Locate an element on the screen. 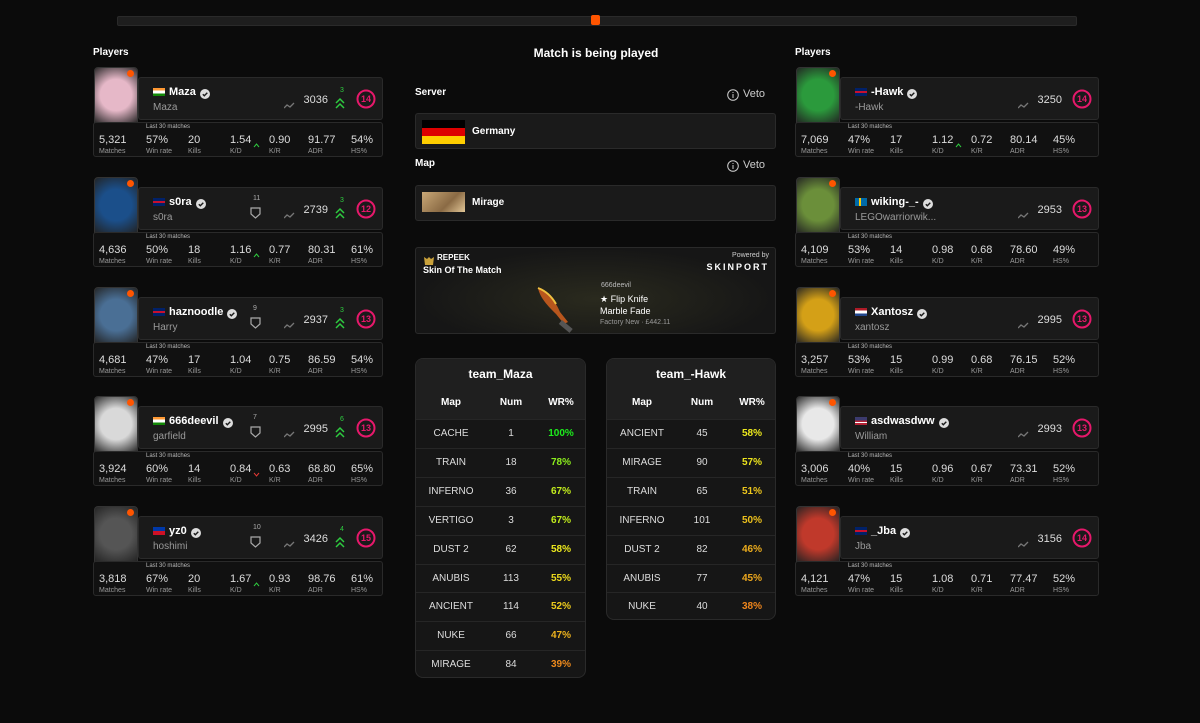 This screenshot has width=1200, height=723. player-header: s0ra s0ra 12 3 2739 11 is located at coordinates (260, 208).